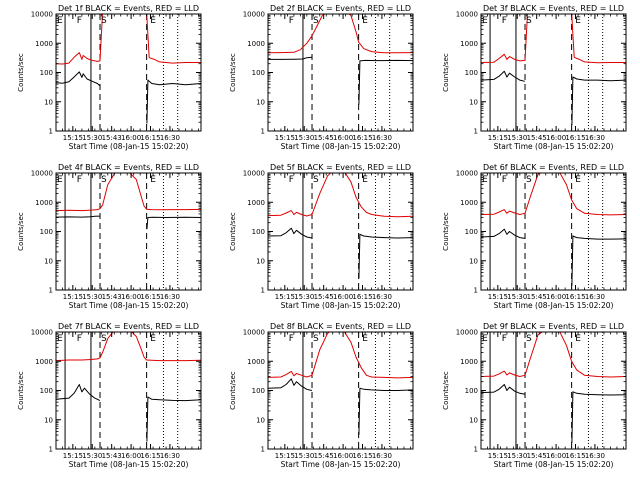 The width and height of the screenshot is (640, 485). Describe the element at coordinates (340, 326) in the screenshot. I see `chart-title: Det 8f BLACK = Events, RED = LLD` at that location.